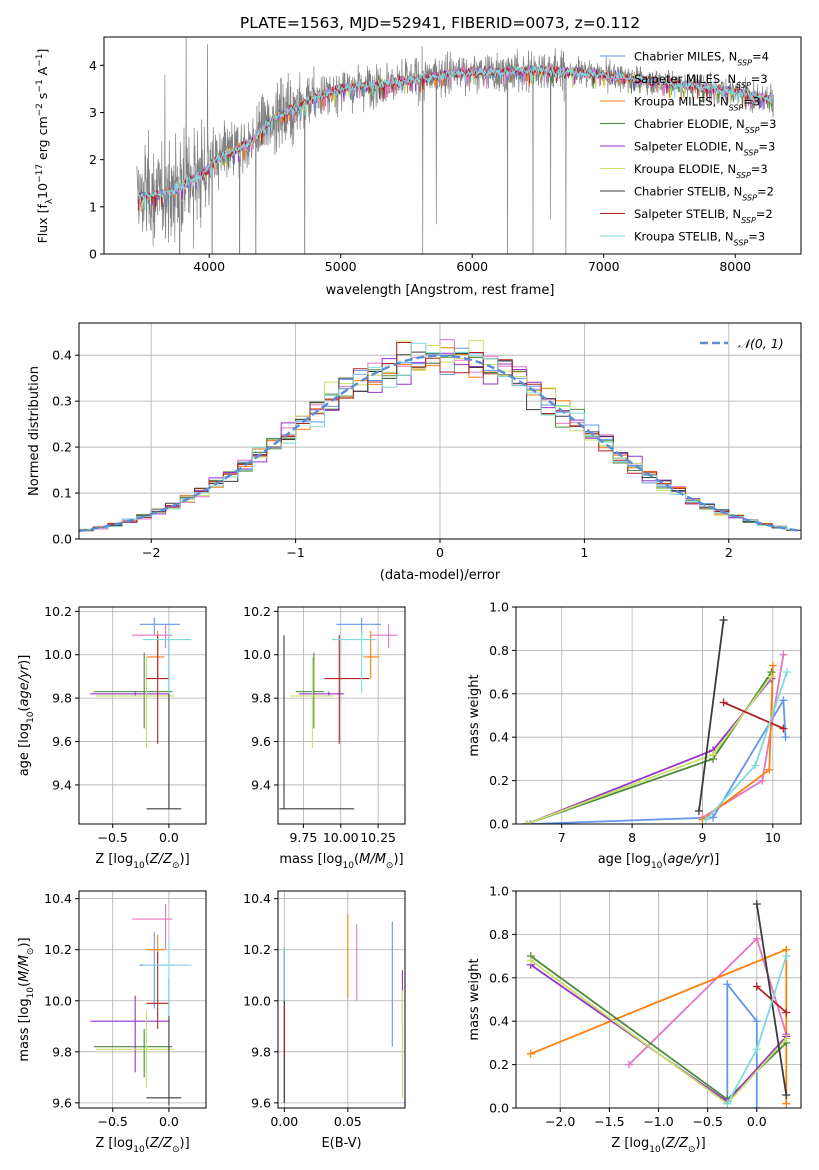  What do you see at coordinates (729, 552) in the screenshot?
I see `x-tick-label: 2` at bounding box center [729, 552].